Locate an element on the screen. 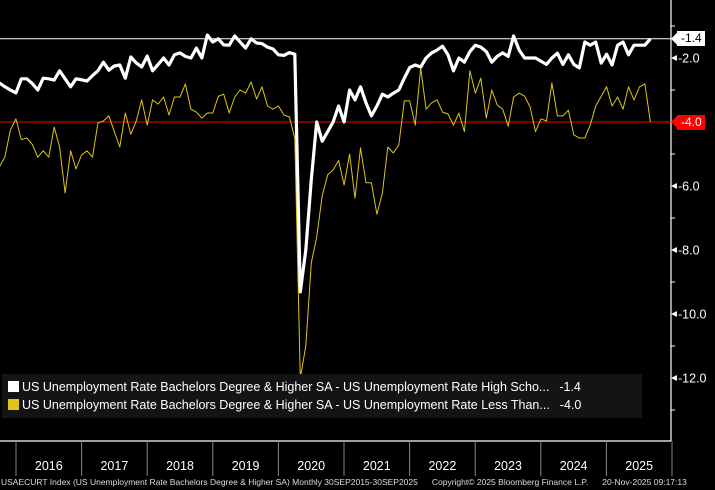  x-tick-label: 2020 is located at coordinates (311, 466).